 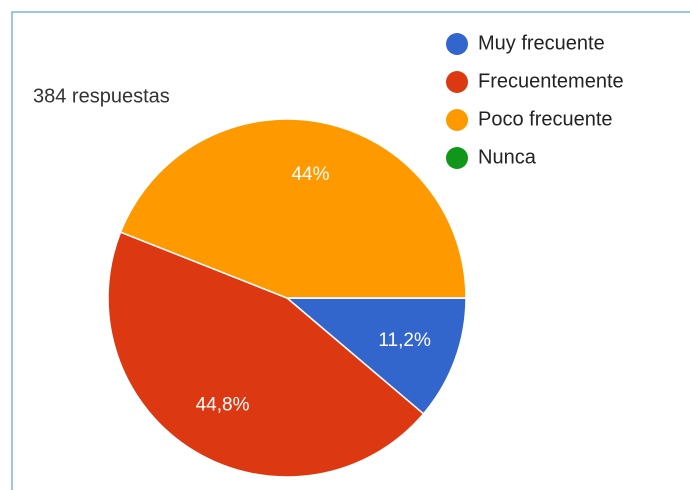 What do you see at coordinates (101, 96) in the screenshot?
I see `subtitle: 384 respuestas` at bounding box center [101, 96].